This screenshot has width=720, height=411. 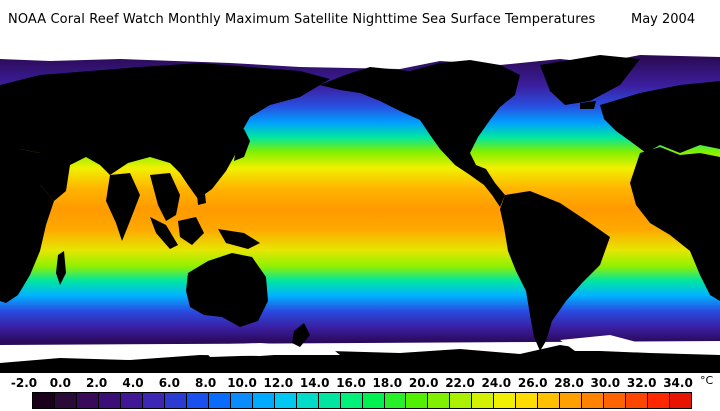 What do you see at coordinates (239, 239) in the screenshot?
I see `new-guinea` at bounding box center [239, 239].